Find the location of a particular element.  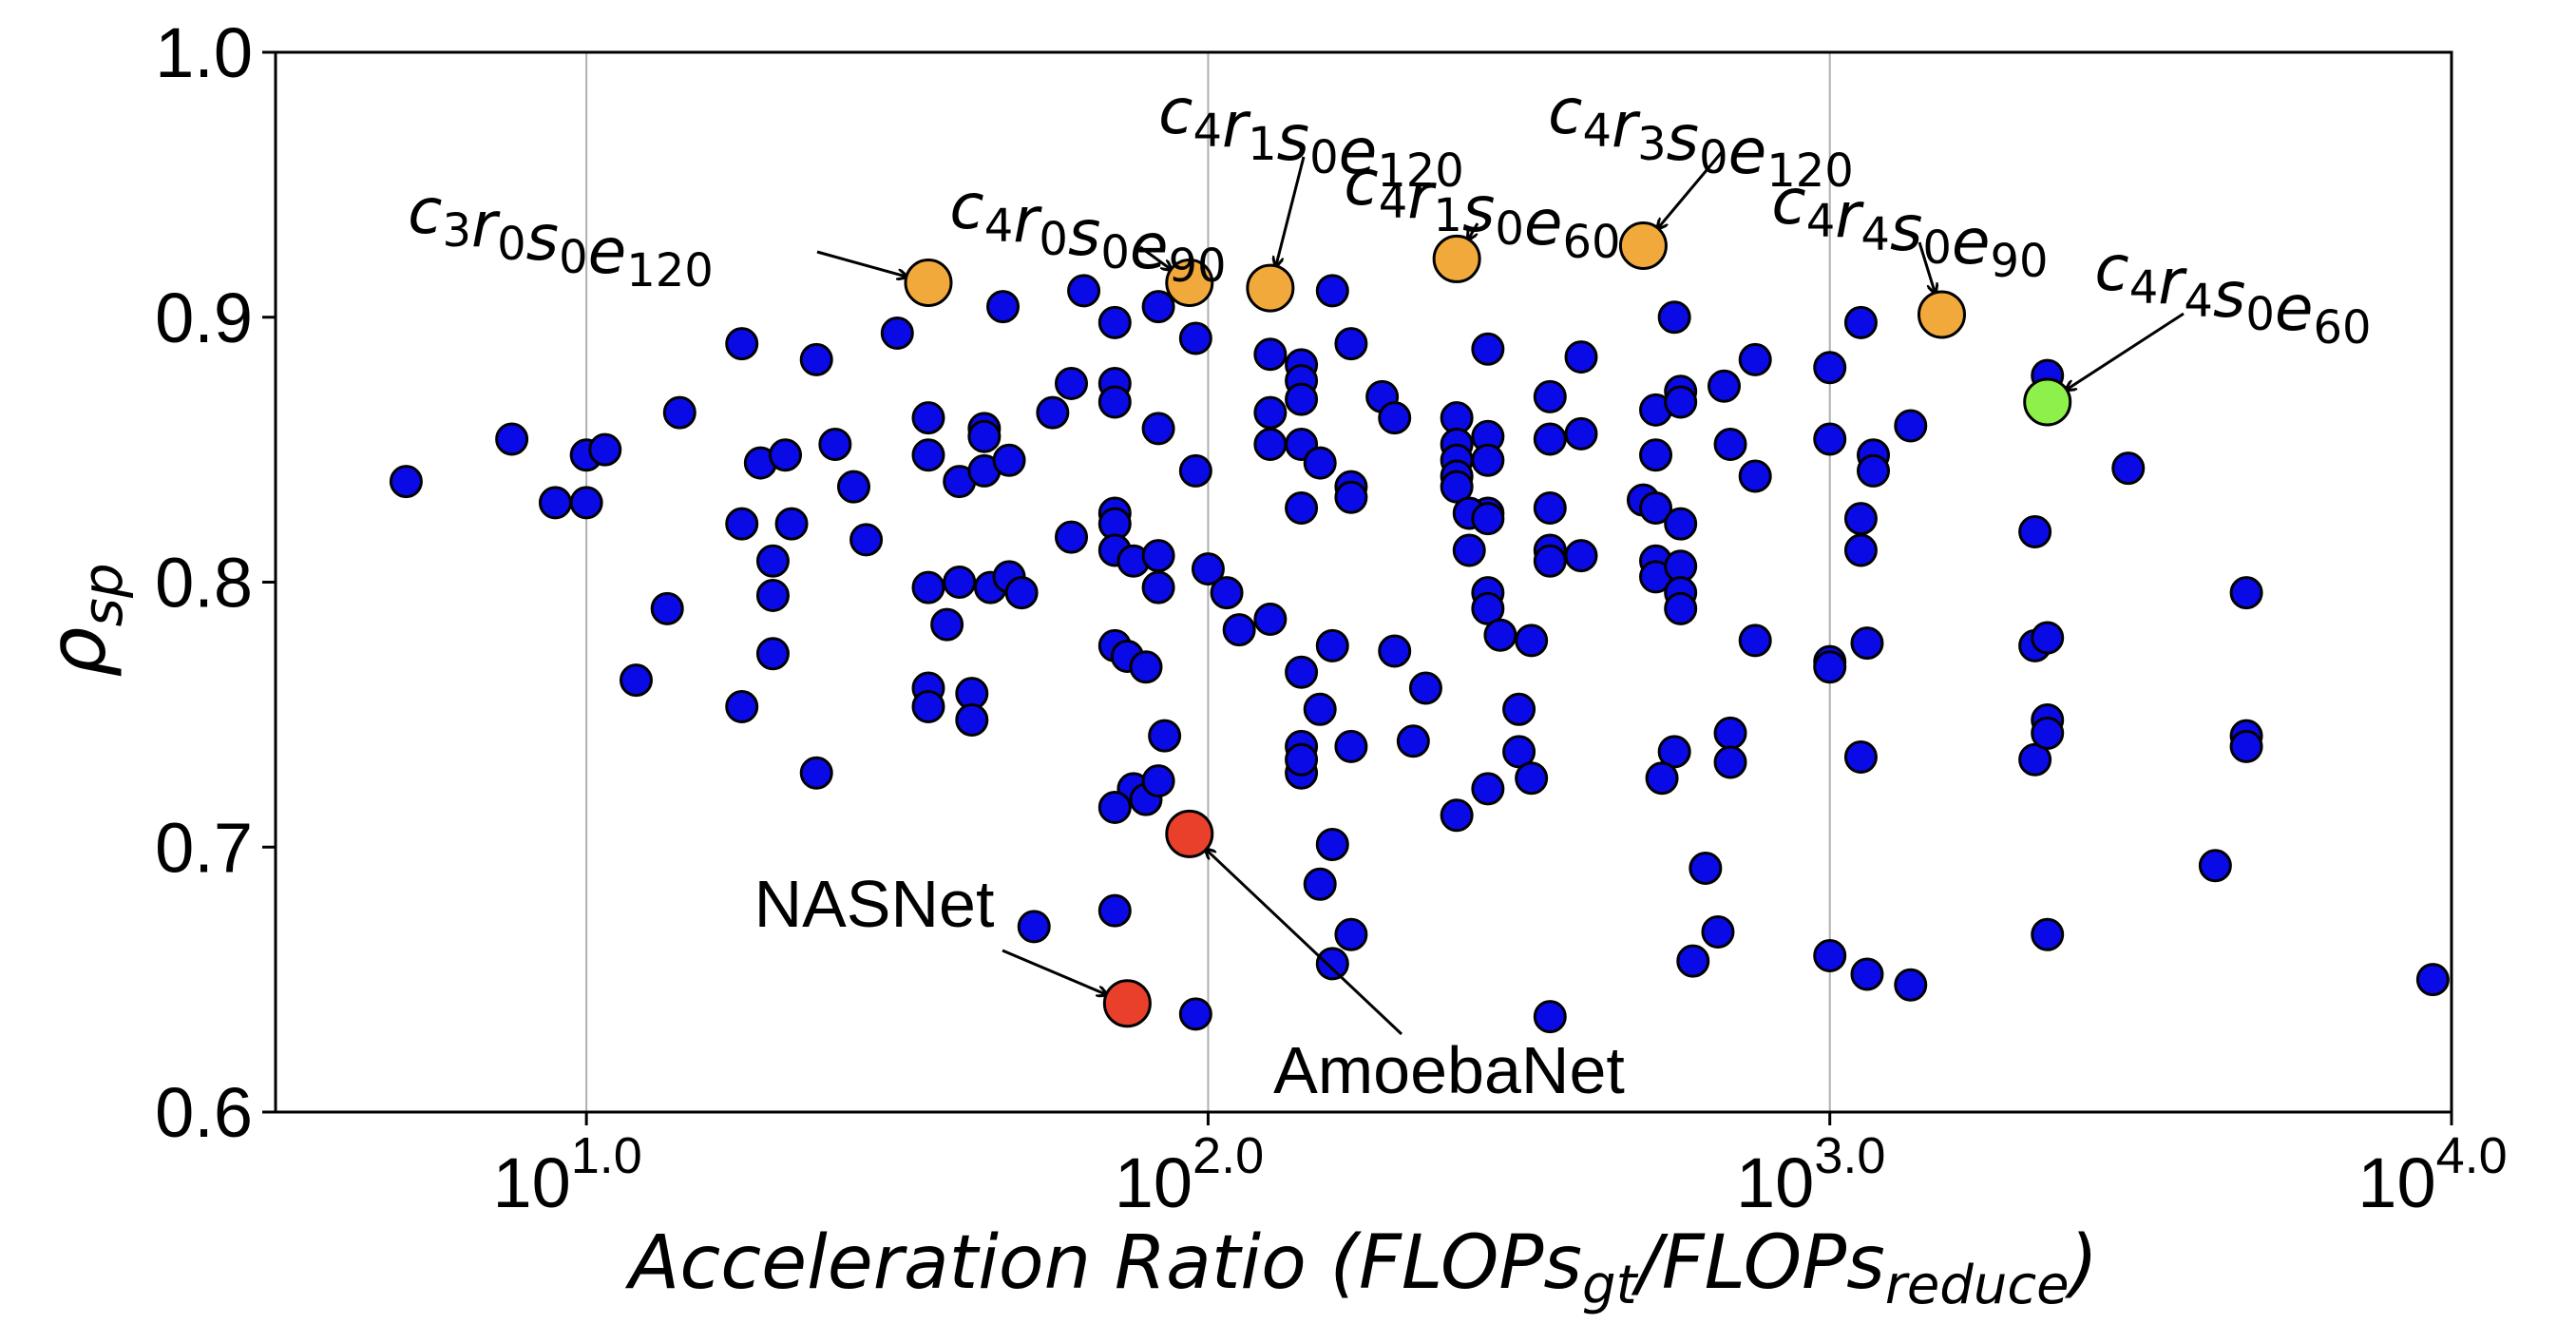

annotation-label: c4r0s0e90 is located at coordinates (1087, 231).